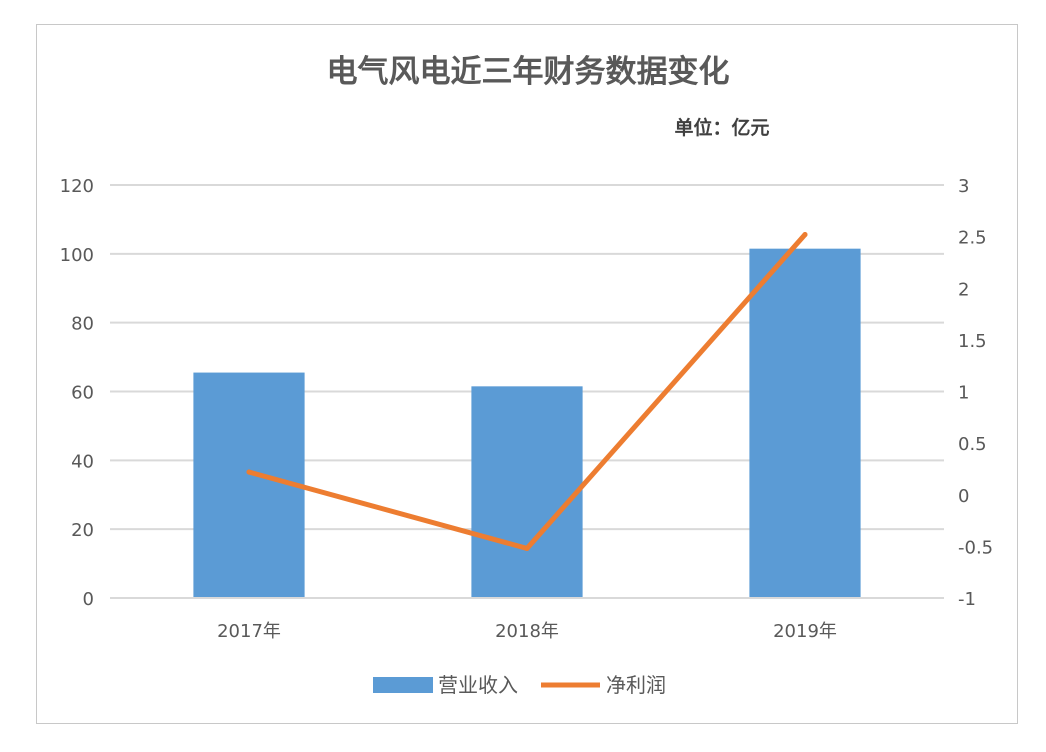  What do you see at coordinates (77, 255) in the screenshot?
I see `y-left-tick-label: 100` at bounding box center [77, 255].